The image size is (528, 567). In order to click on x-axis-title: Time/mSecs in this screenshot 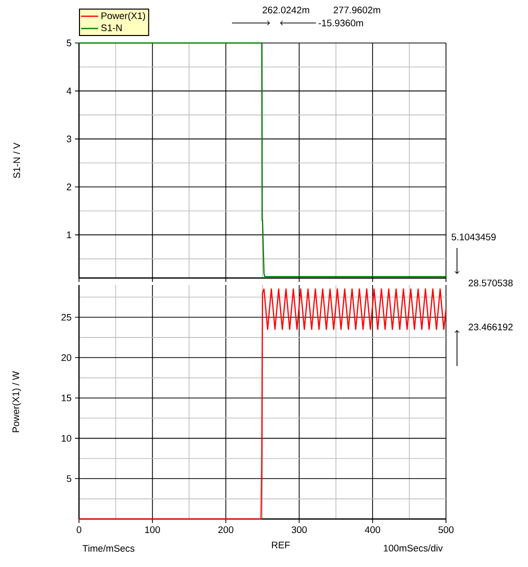, I will do `click(108, 548)`.